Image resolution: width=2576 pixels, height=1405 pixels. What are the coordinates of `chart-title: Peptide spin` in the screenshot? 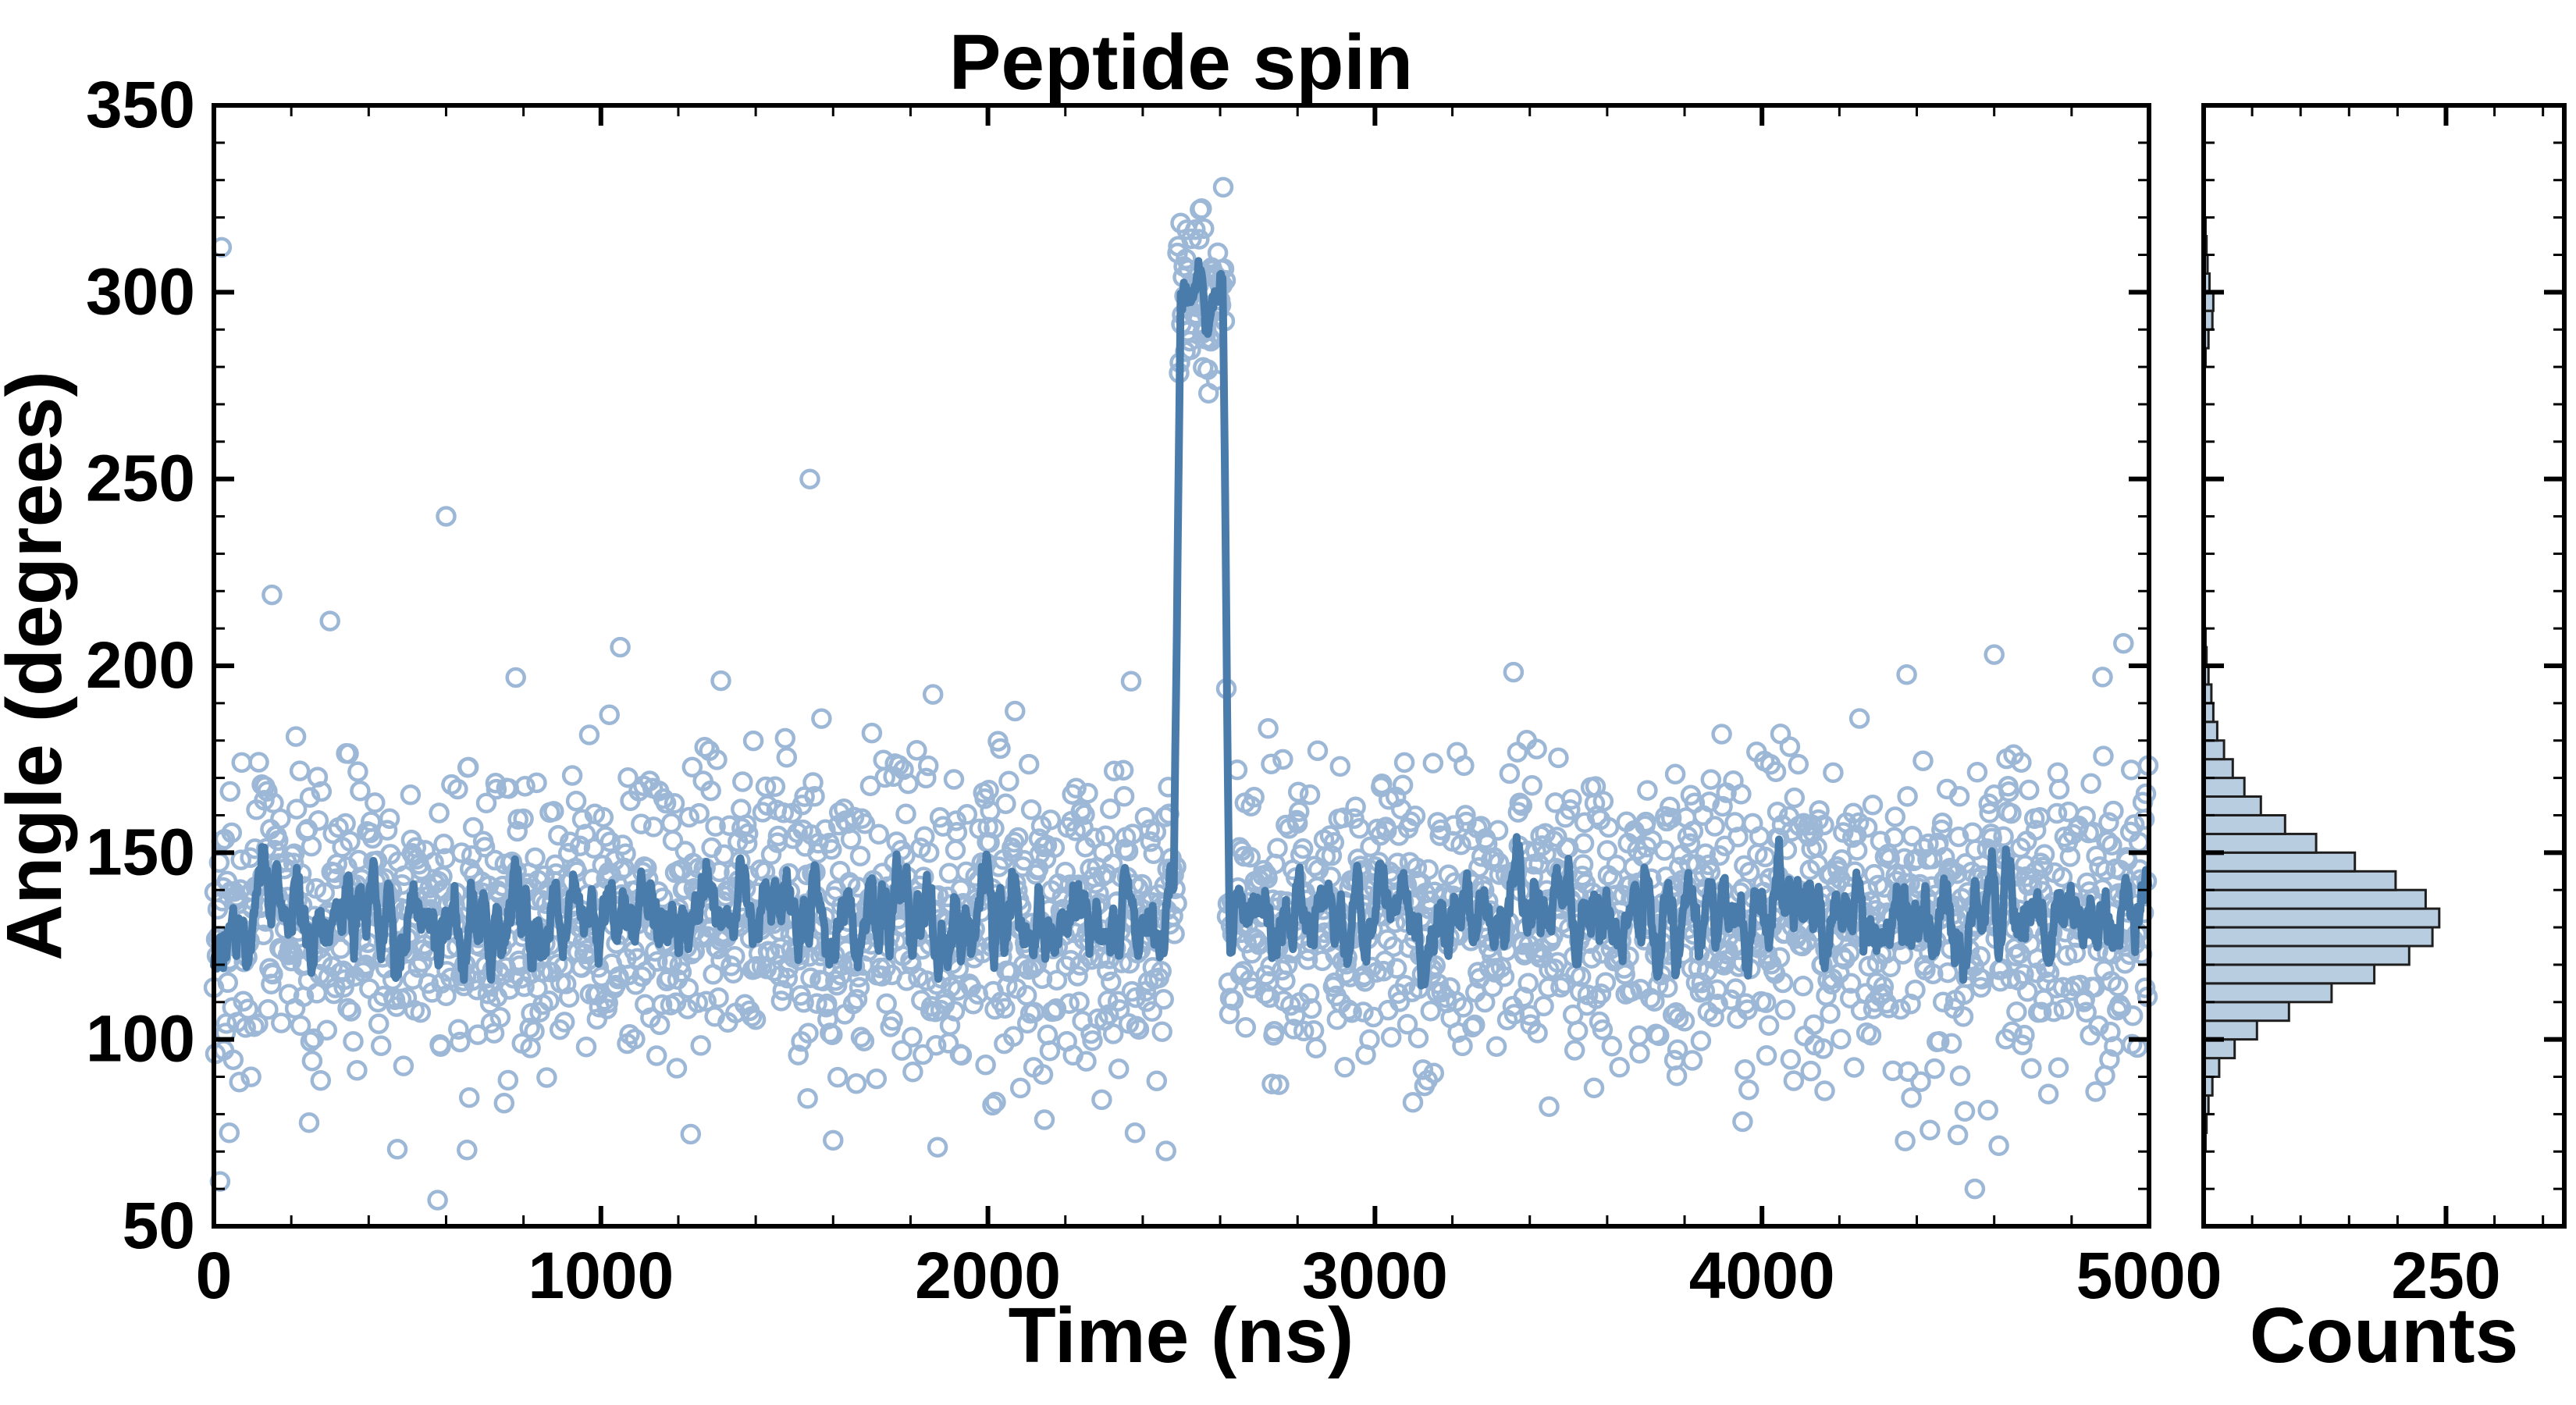 It's located at (1181, 63).